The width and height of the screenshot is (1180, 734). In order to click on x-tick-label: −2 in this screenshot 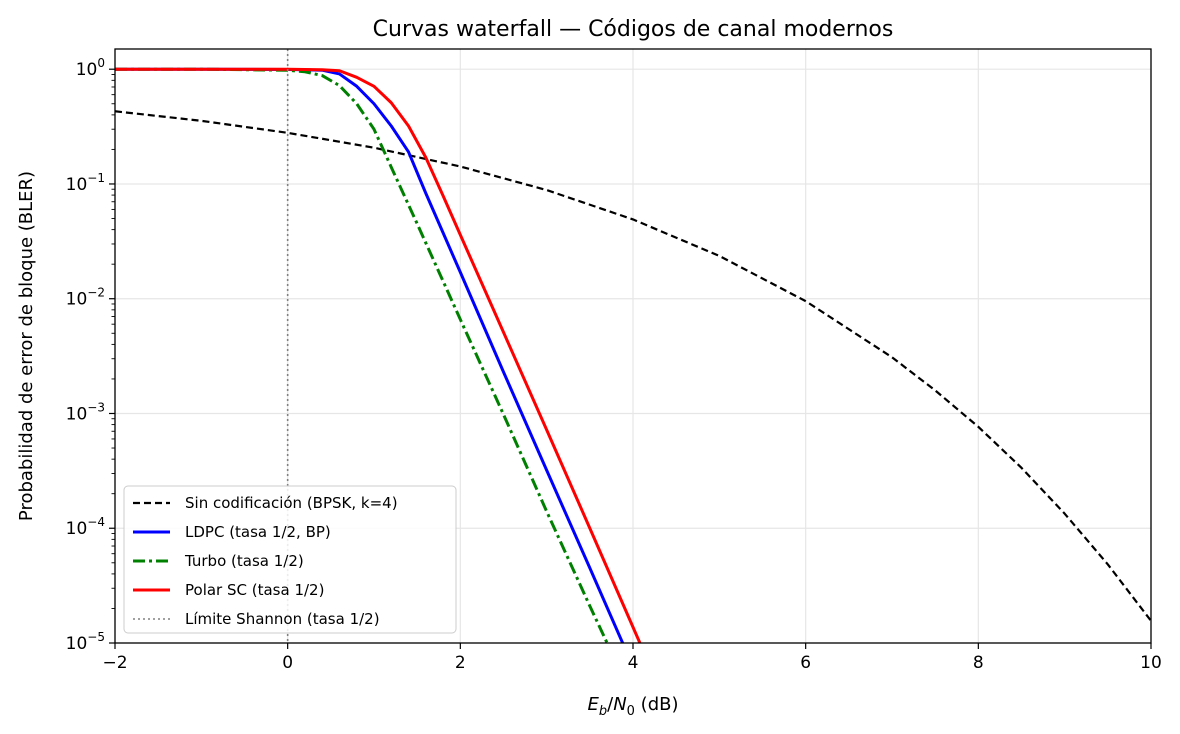, I will do `click(114, 663)`.